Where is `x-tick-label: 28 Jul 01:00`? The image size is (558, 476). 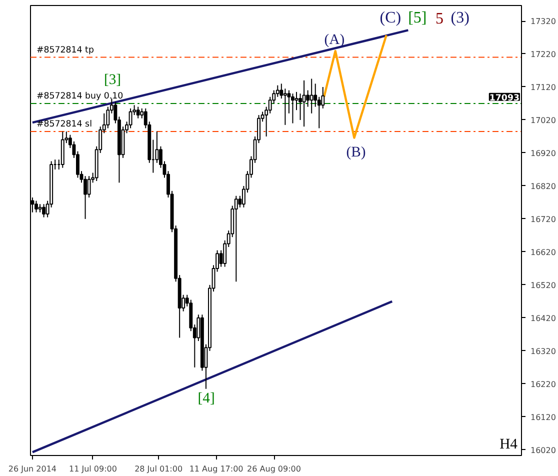
x-tick-label: 28 Jul 01:00 is located at coordinates (158, 469).